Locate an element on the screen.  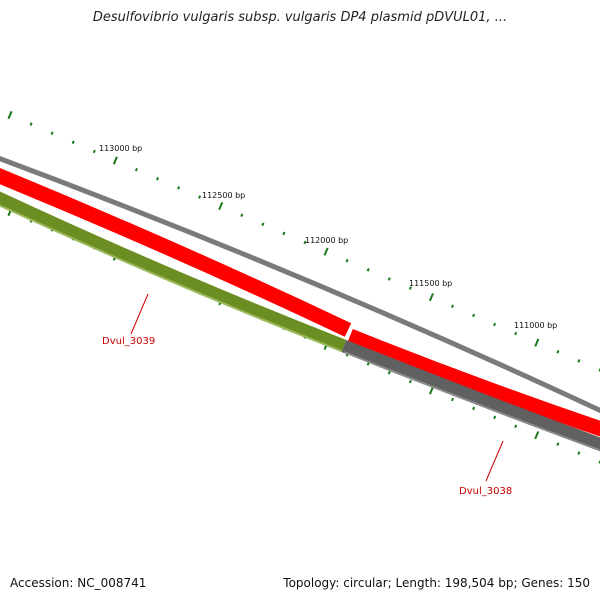
tick-label-113000: 113000 bp is located at coordinates (120, 148).